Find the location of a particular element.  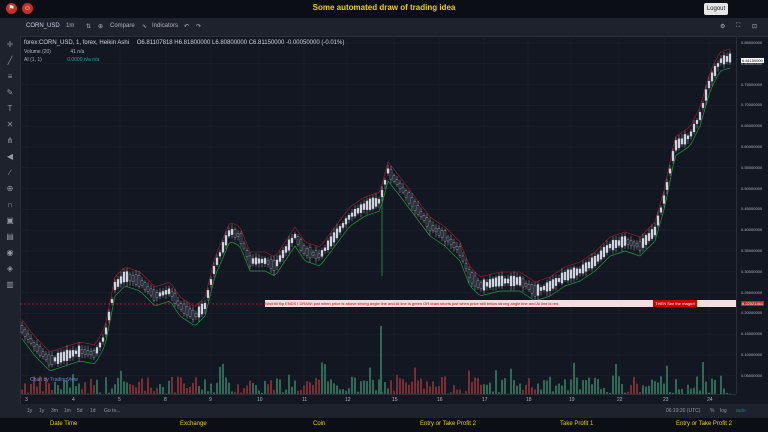

footer-exchange: Exchange is located at coordinates (193, 424).